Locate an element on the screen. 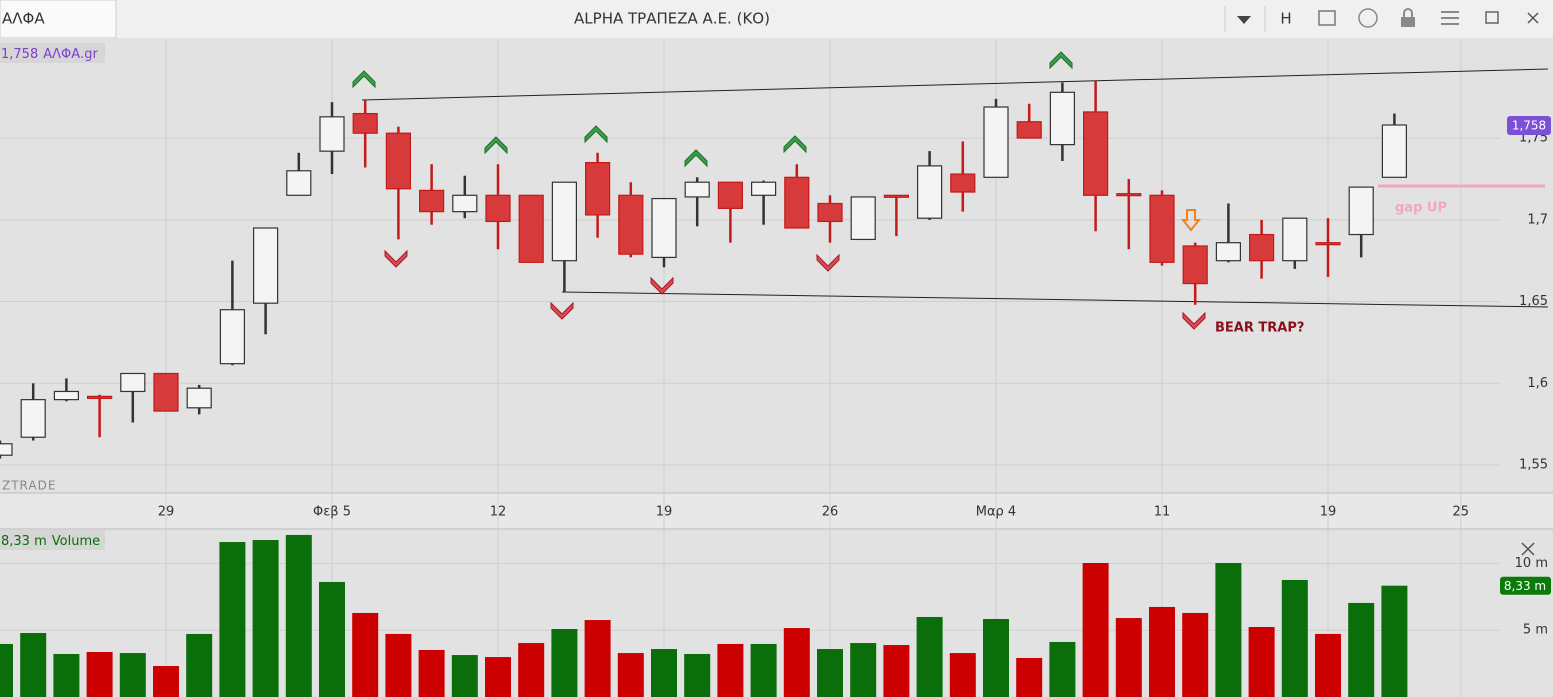  icon-lock-shackle is located at coordinates (1408, 12).